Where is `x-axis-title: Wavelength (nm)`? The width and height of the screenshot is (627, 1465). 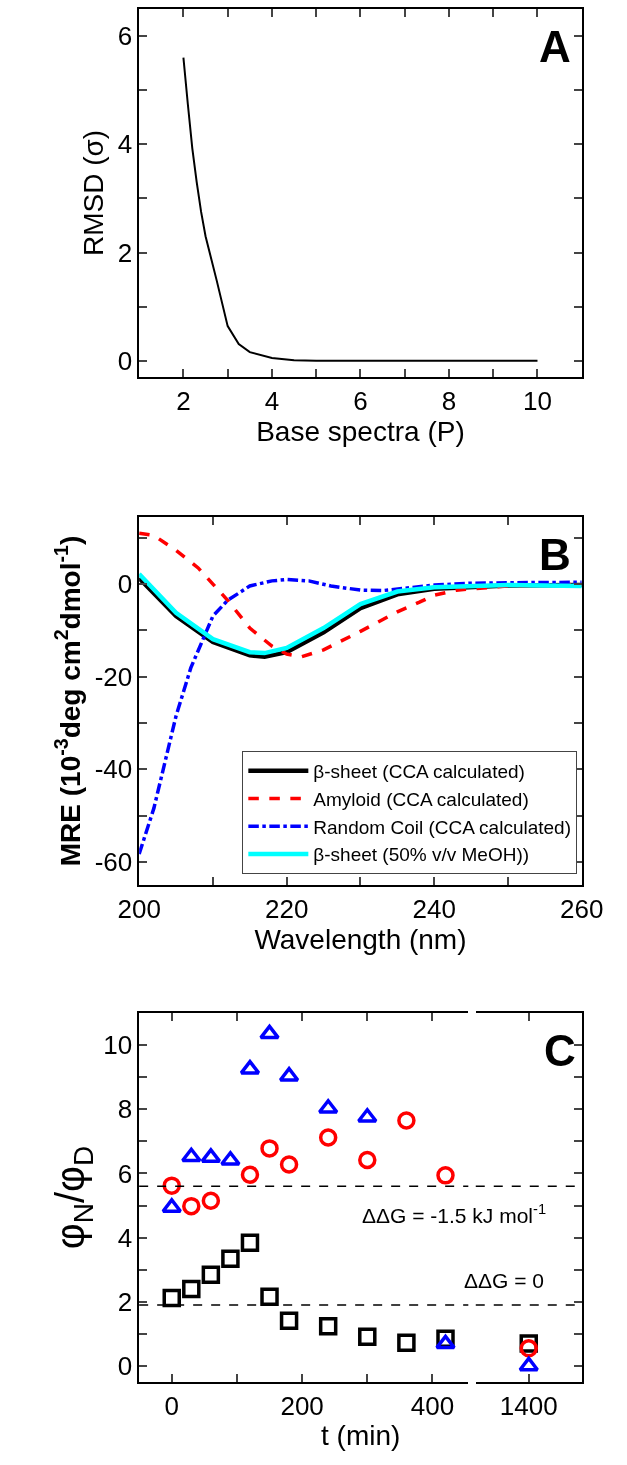
x-axis-title: Wavelength (nm) is located at coordinates (360, 939).